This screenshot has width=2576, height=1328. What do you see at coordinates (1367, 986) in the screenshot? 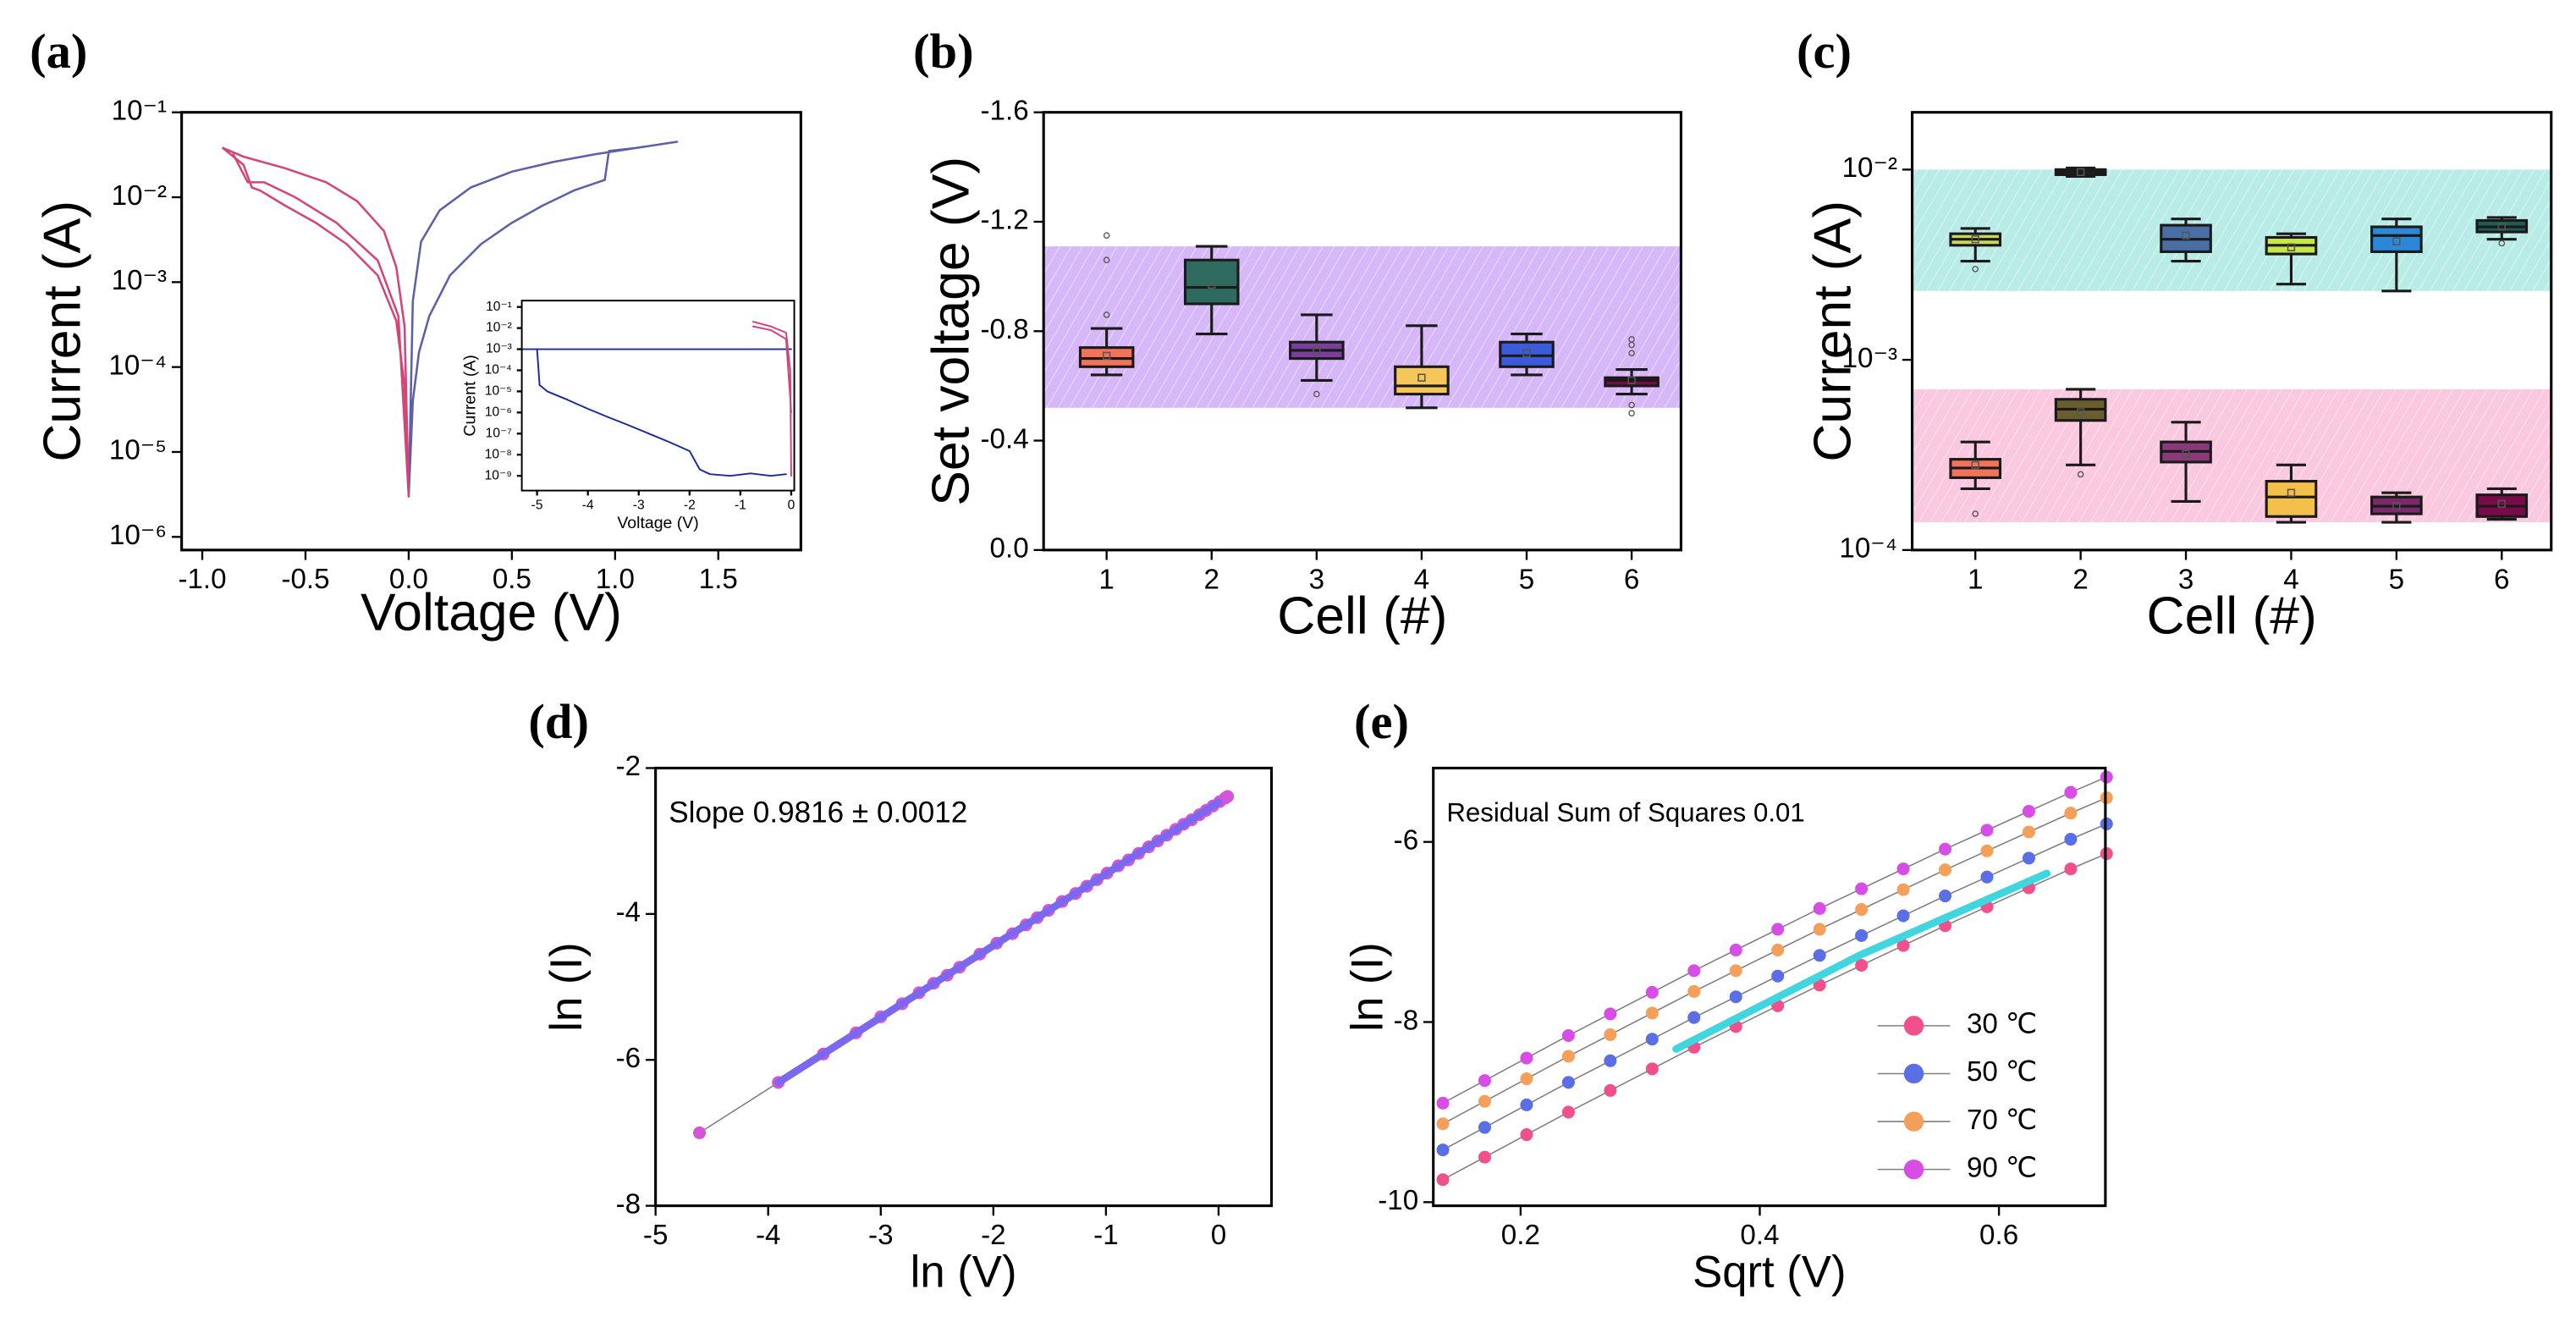
I see `y-axis-label: ln (I)` at bounding box center [1367, 986].